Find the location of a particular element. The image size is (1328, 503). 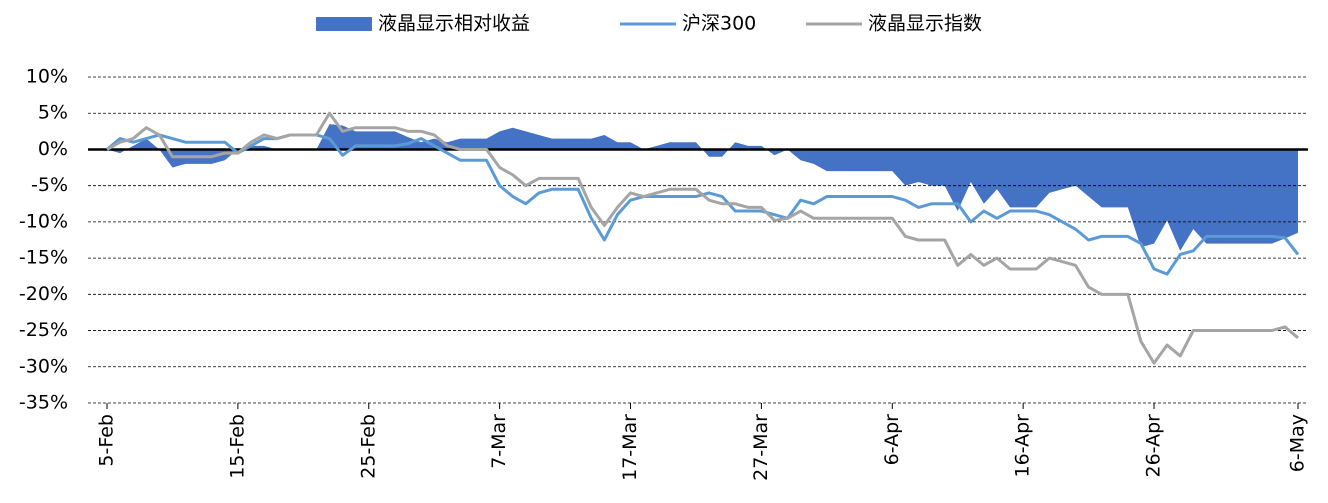

x-tick-label: 15-Feb is located at coordinates (237, 446).